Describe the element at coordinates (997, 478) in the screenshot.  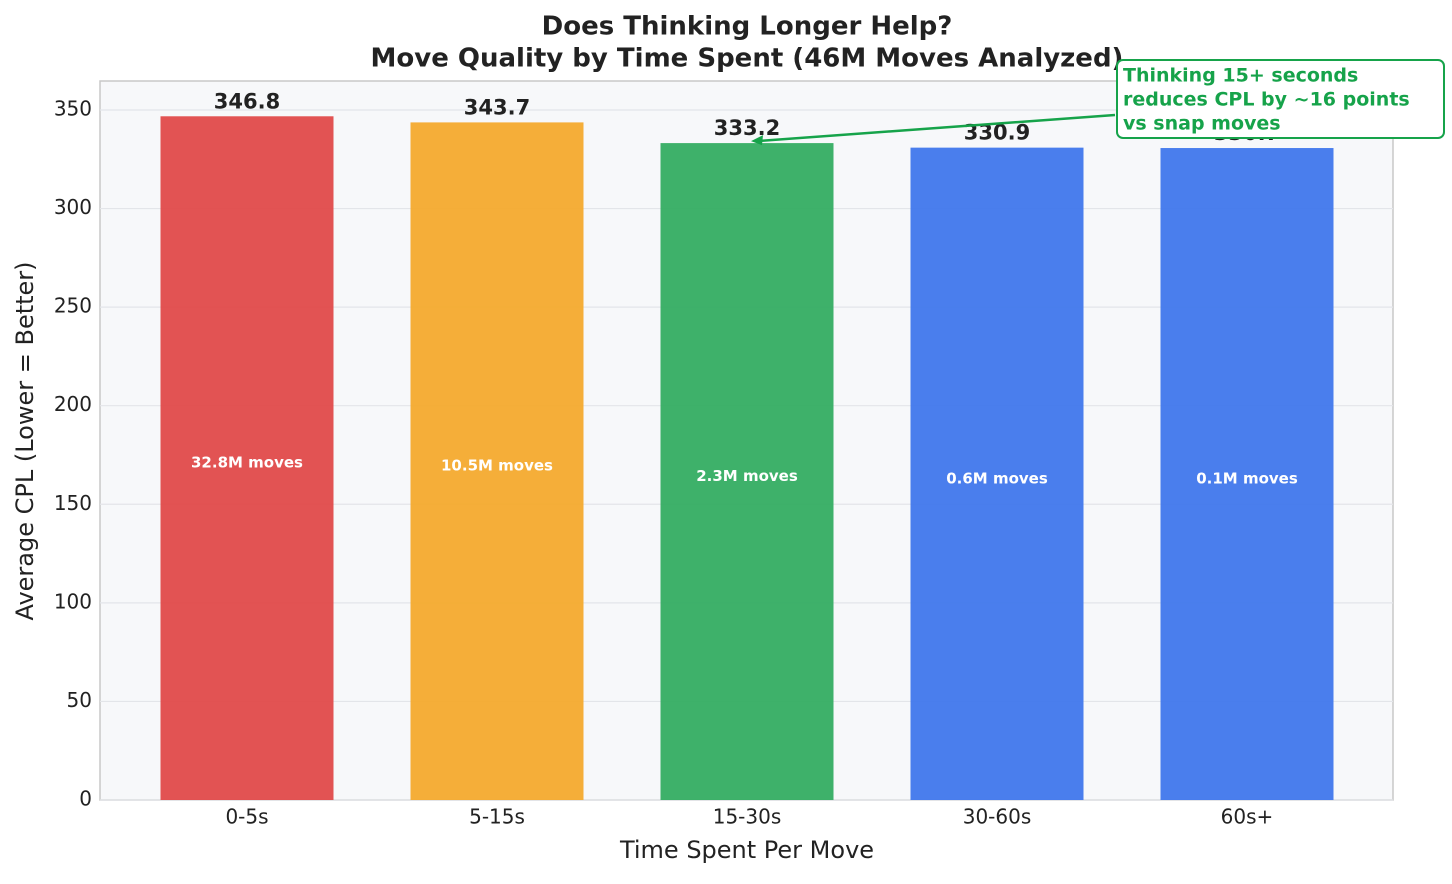
I see `bar-inner-label: 0.6M moves` at that location.